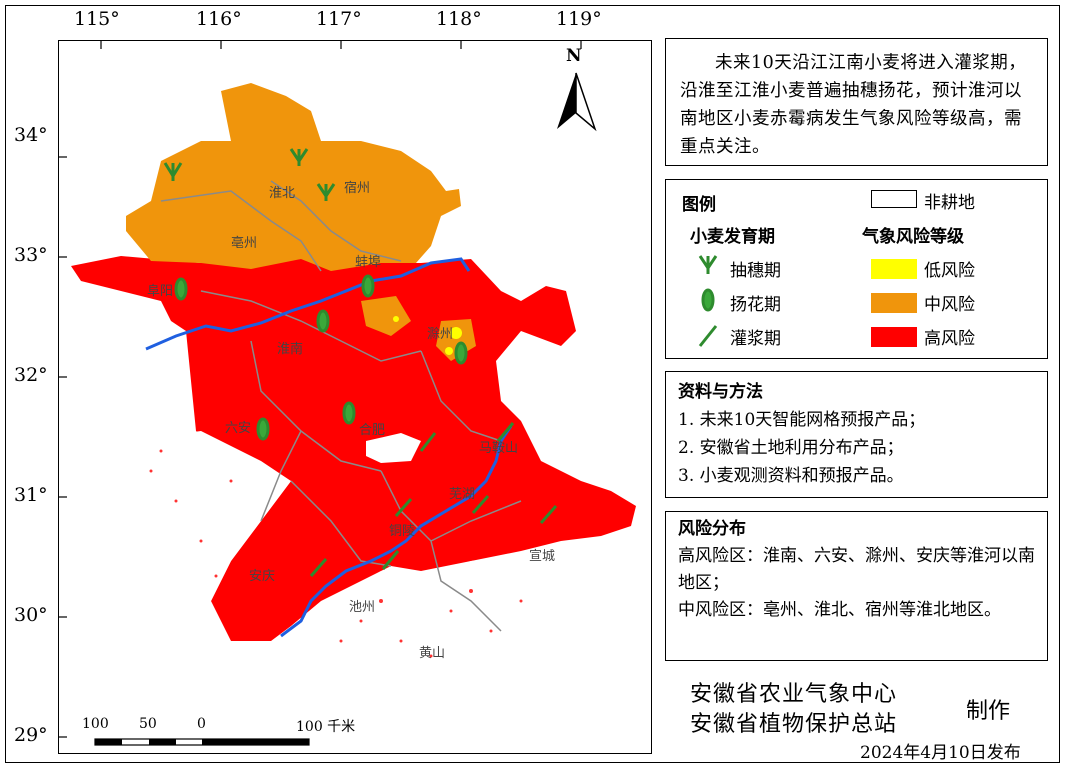  I want to click on sparse-red-dots, so click(336, 553).